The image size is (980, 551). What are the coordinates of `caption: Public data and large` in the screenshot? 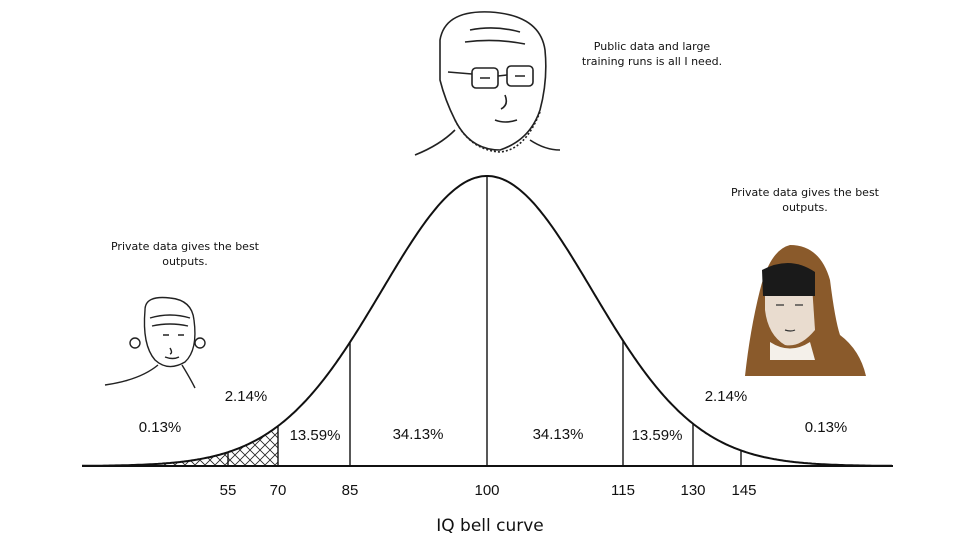 It's located at (652, 46).